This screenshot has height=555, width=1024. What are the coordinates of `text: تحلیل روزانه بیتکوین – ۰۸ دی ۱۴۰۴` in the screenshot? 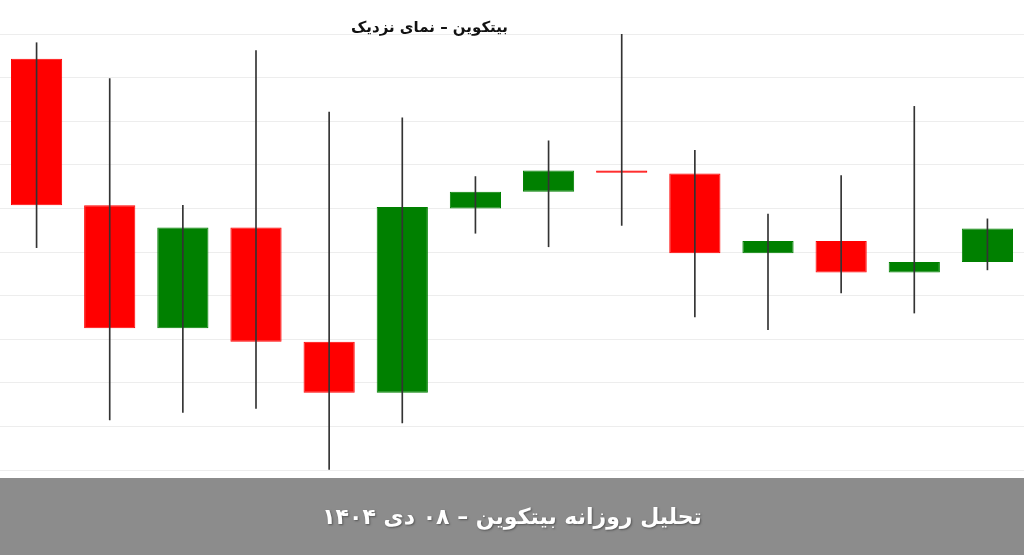 It's located at (512, 517).